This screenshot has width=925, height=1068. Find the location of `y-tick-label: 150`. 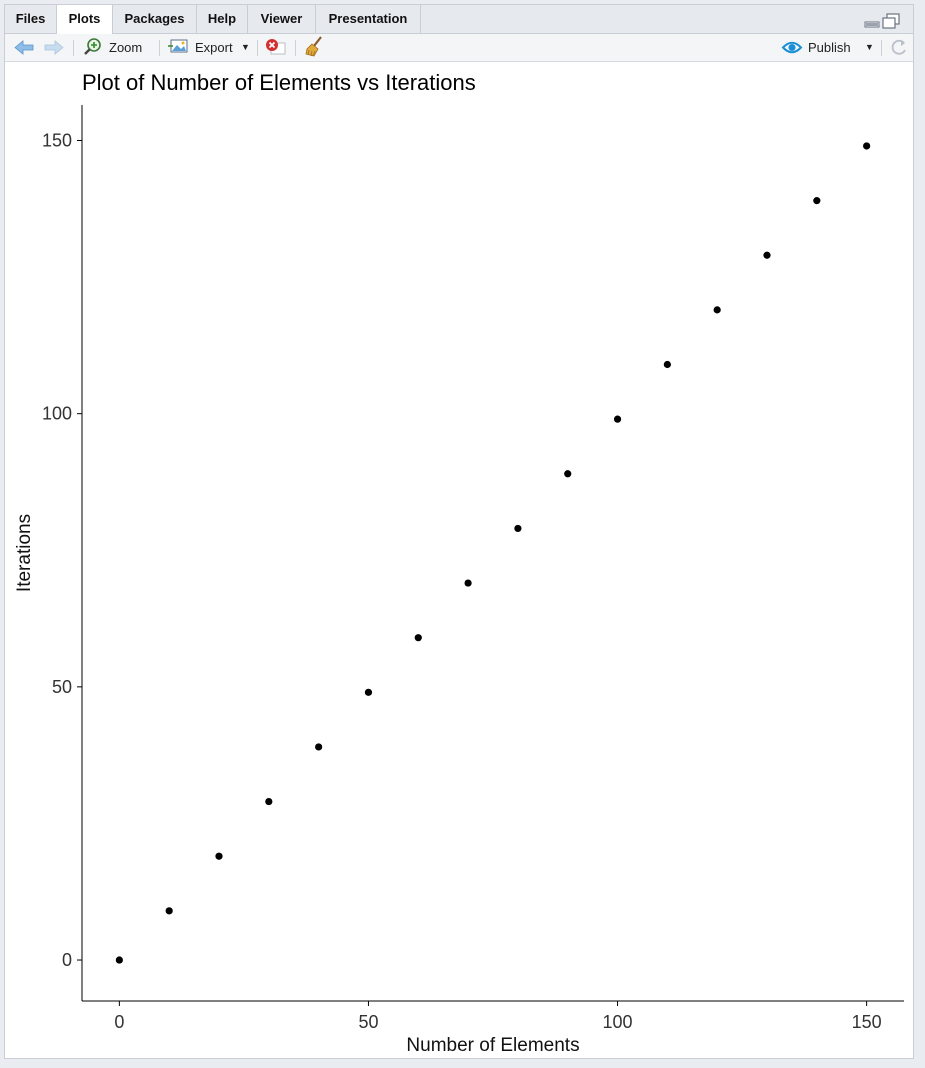

y-tick-label: 150 is located at coordinates (57, 141).